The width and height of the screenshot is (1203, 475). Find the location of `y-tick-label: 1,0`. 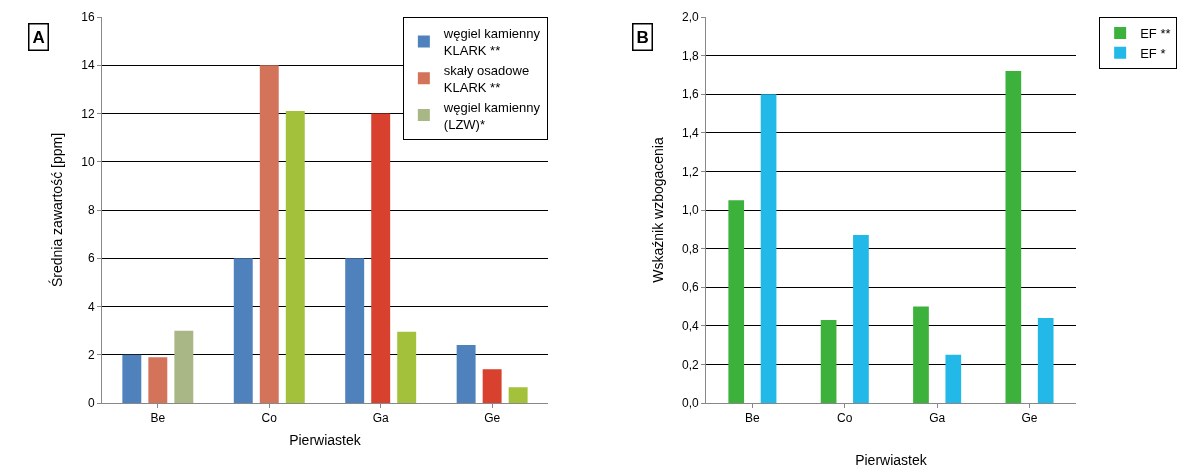

y-tick-label: 1,0 is located at coordinates (691, 210).